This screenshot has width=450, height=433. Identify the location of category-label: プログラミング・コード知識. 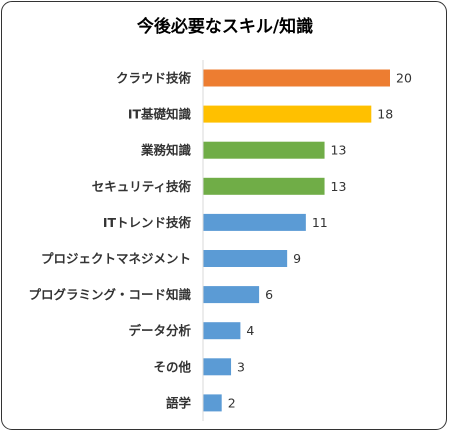
(109, 294).